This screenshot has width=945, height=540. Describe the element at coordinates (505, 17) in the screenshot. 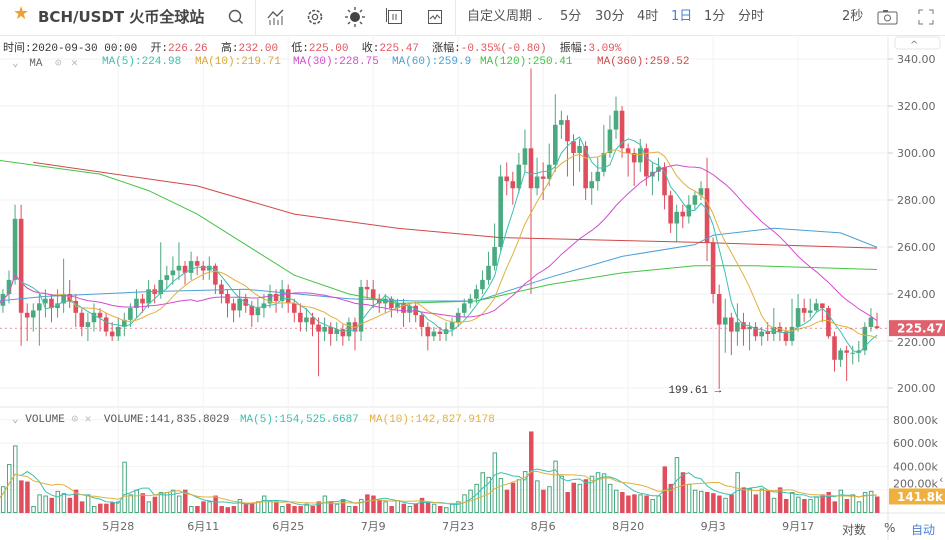

I see `custom-period-dropdown: 自定义周期 ⌄` at that location.